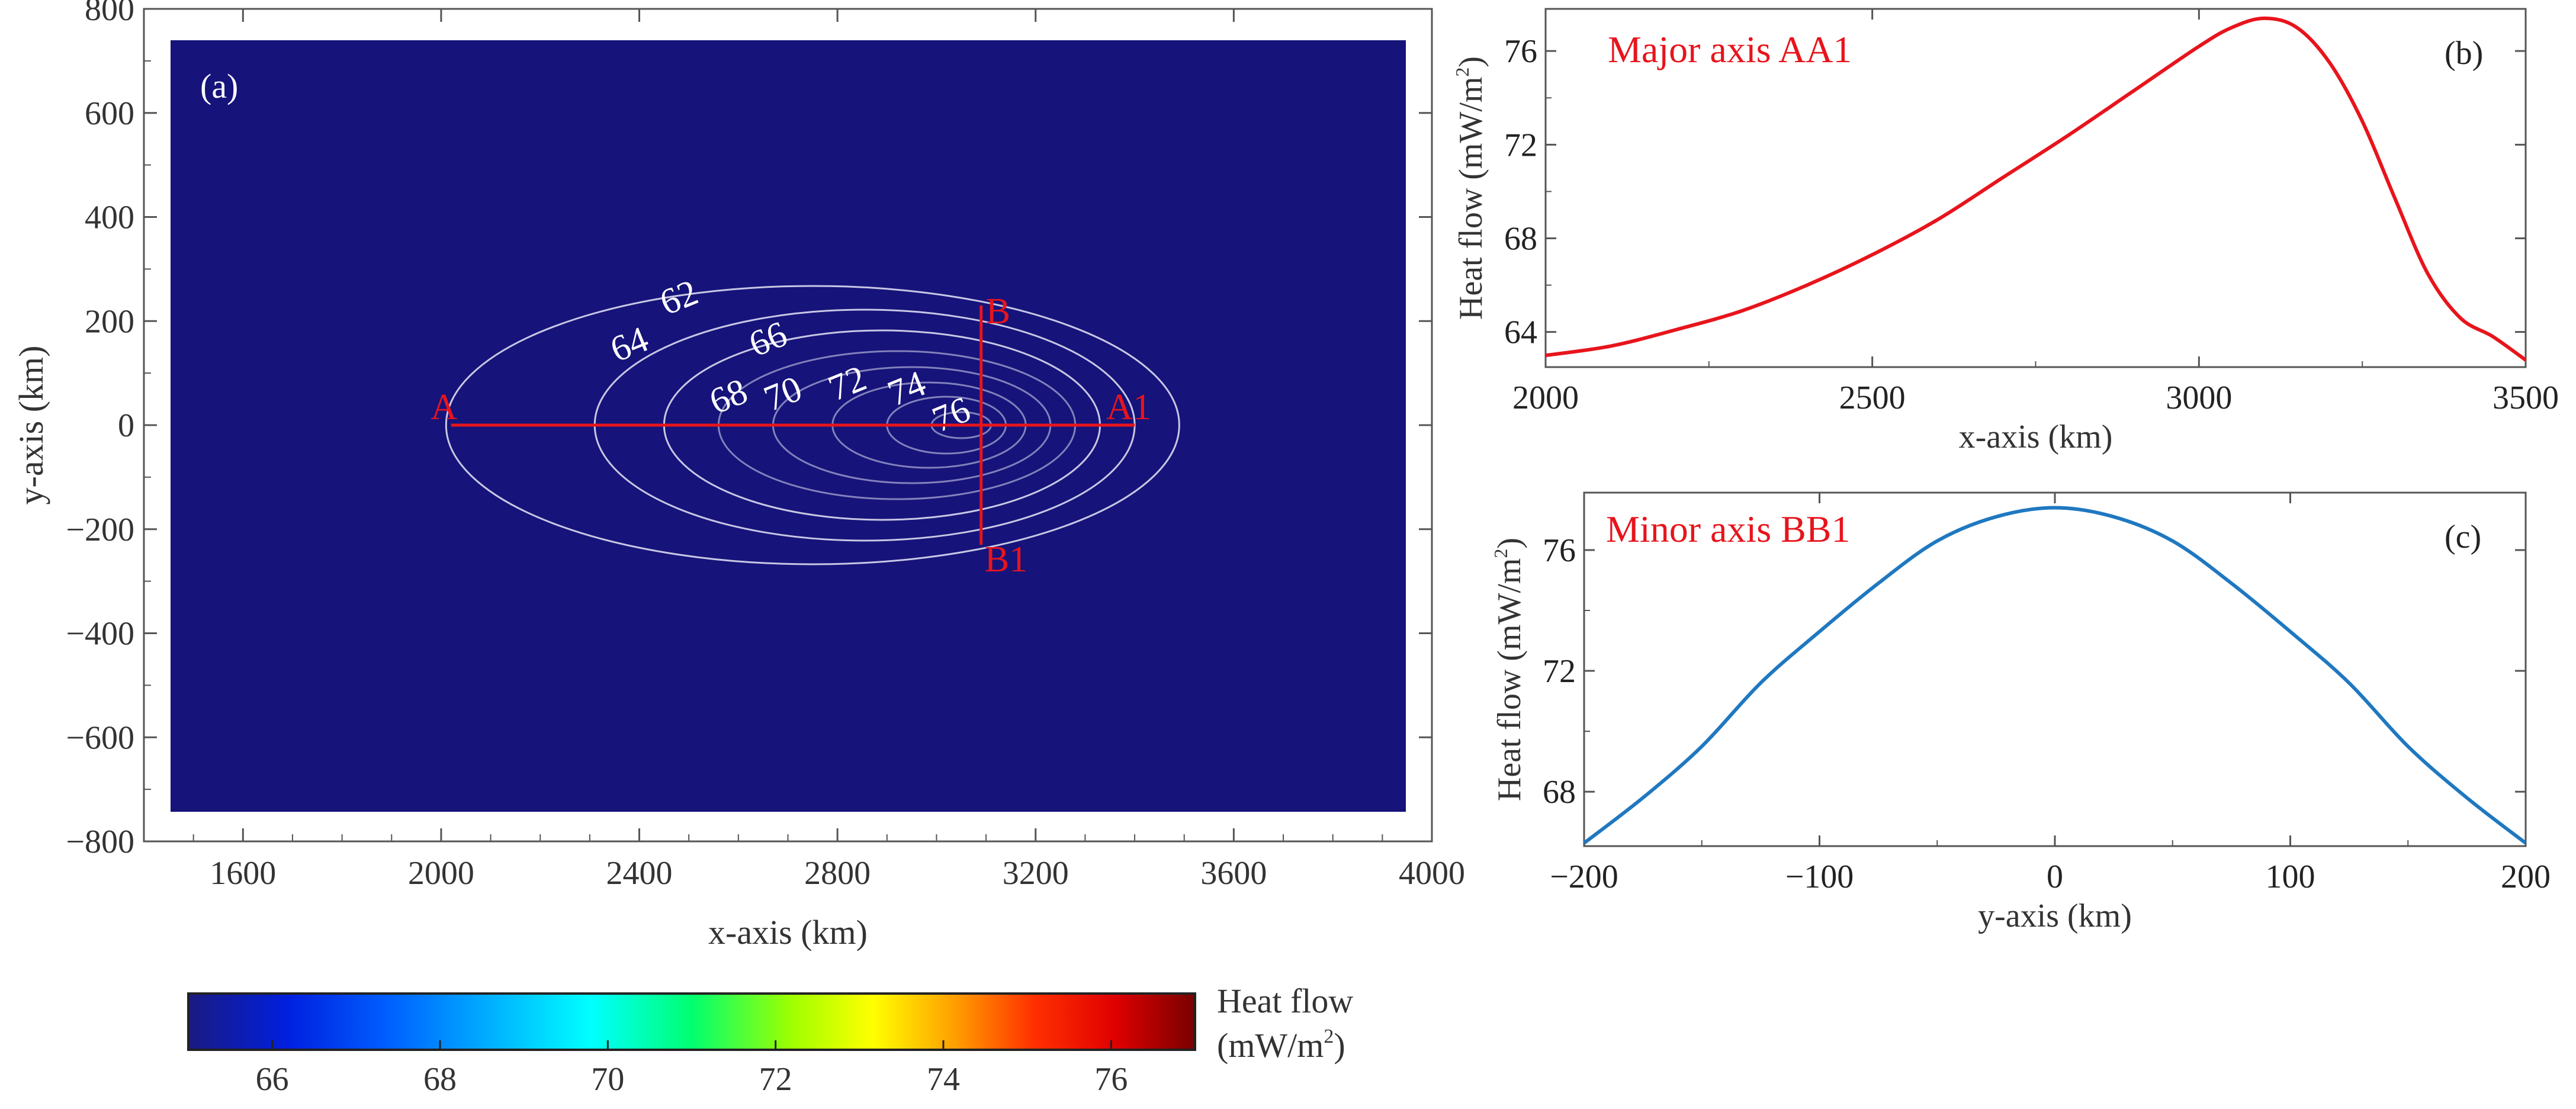 The image size is (2576, 1109). Describe the element at coordinates (1111, 1079) in the screenshot. I see `colorbar-tick-label: 76` at that location.